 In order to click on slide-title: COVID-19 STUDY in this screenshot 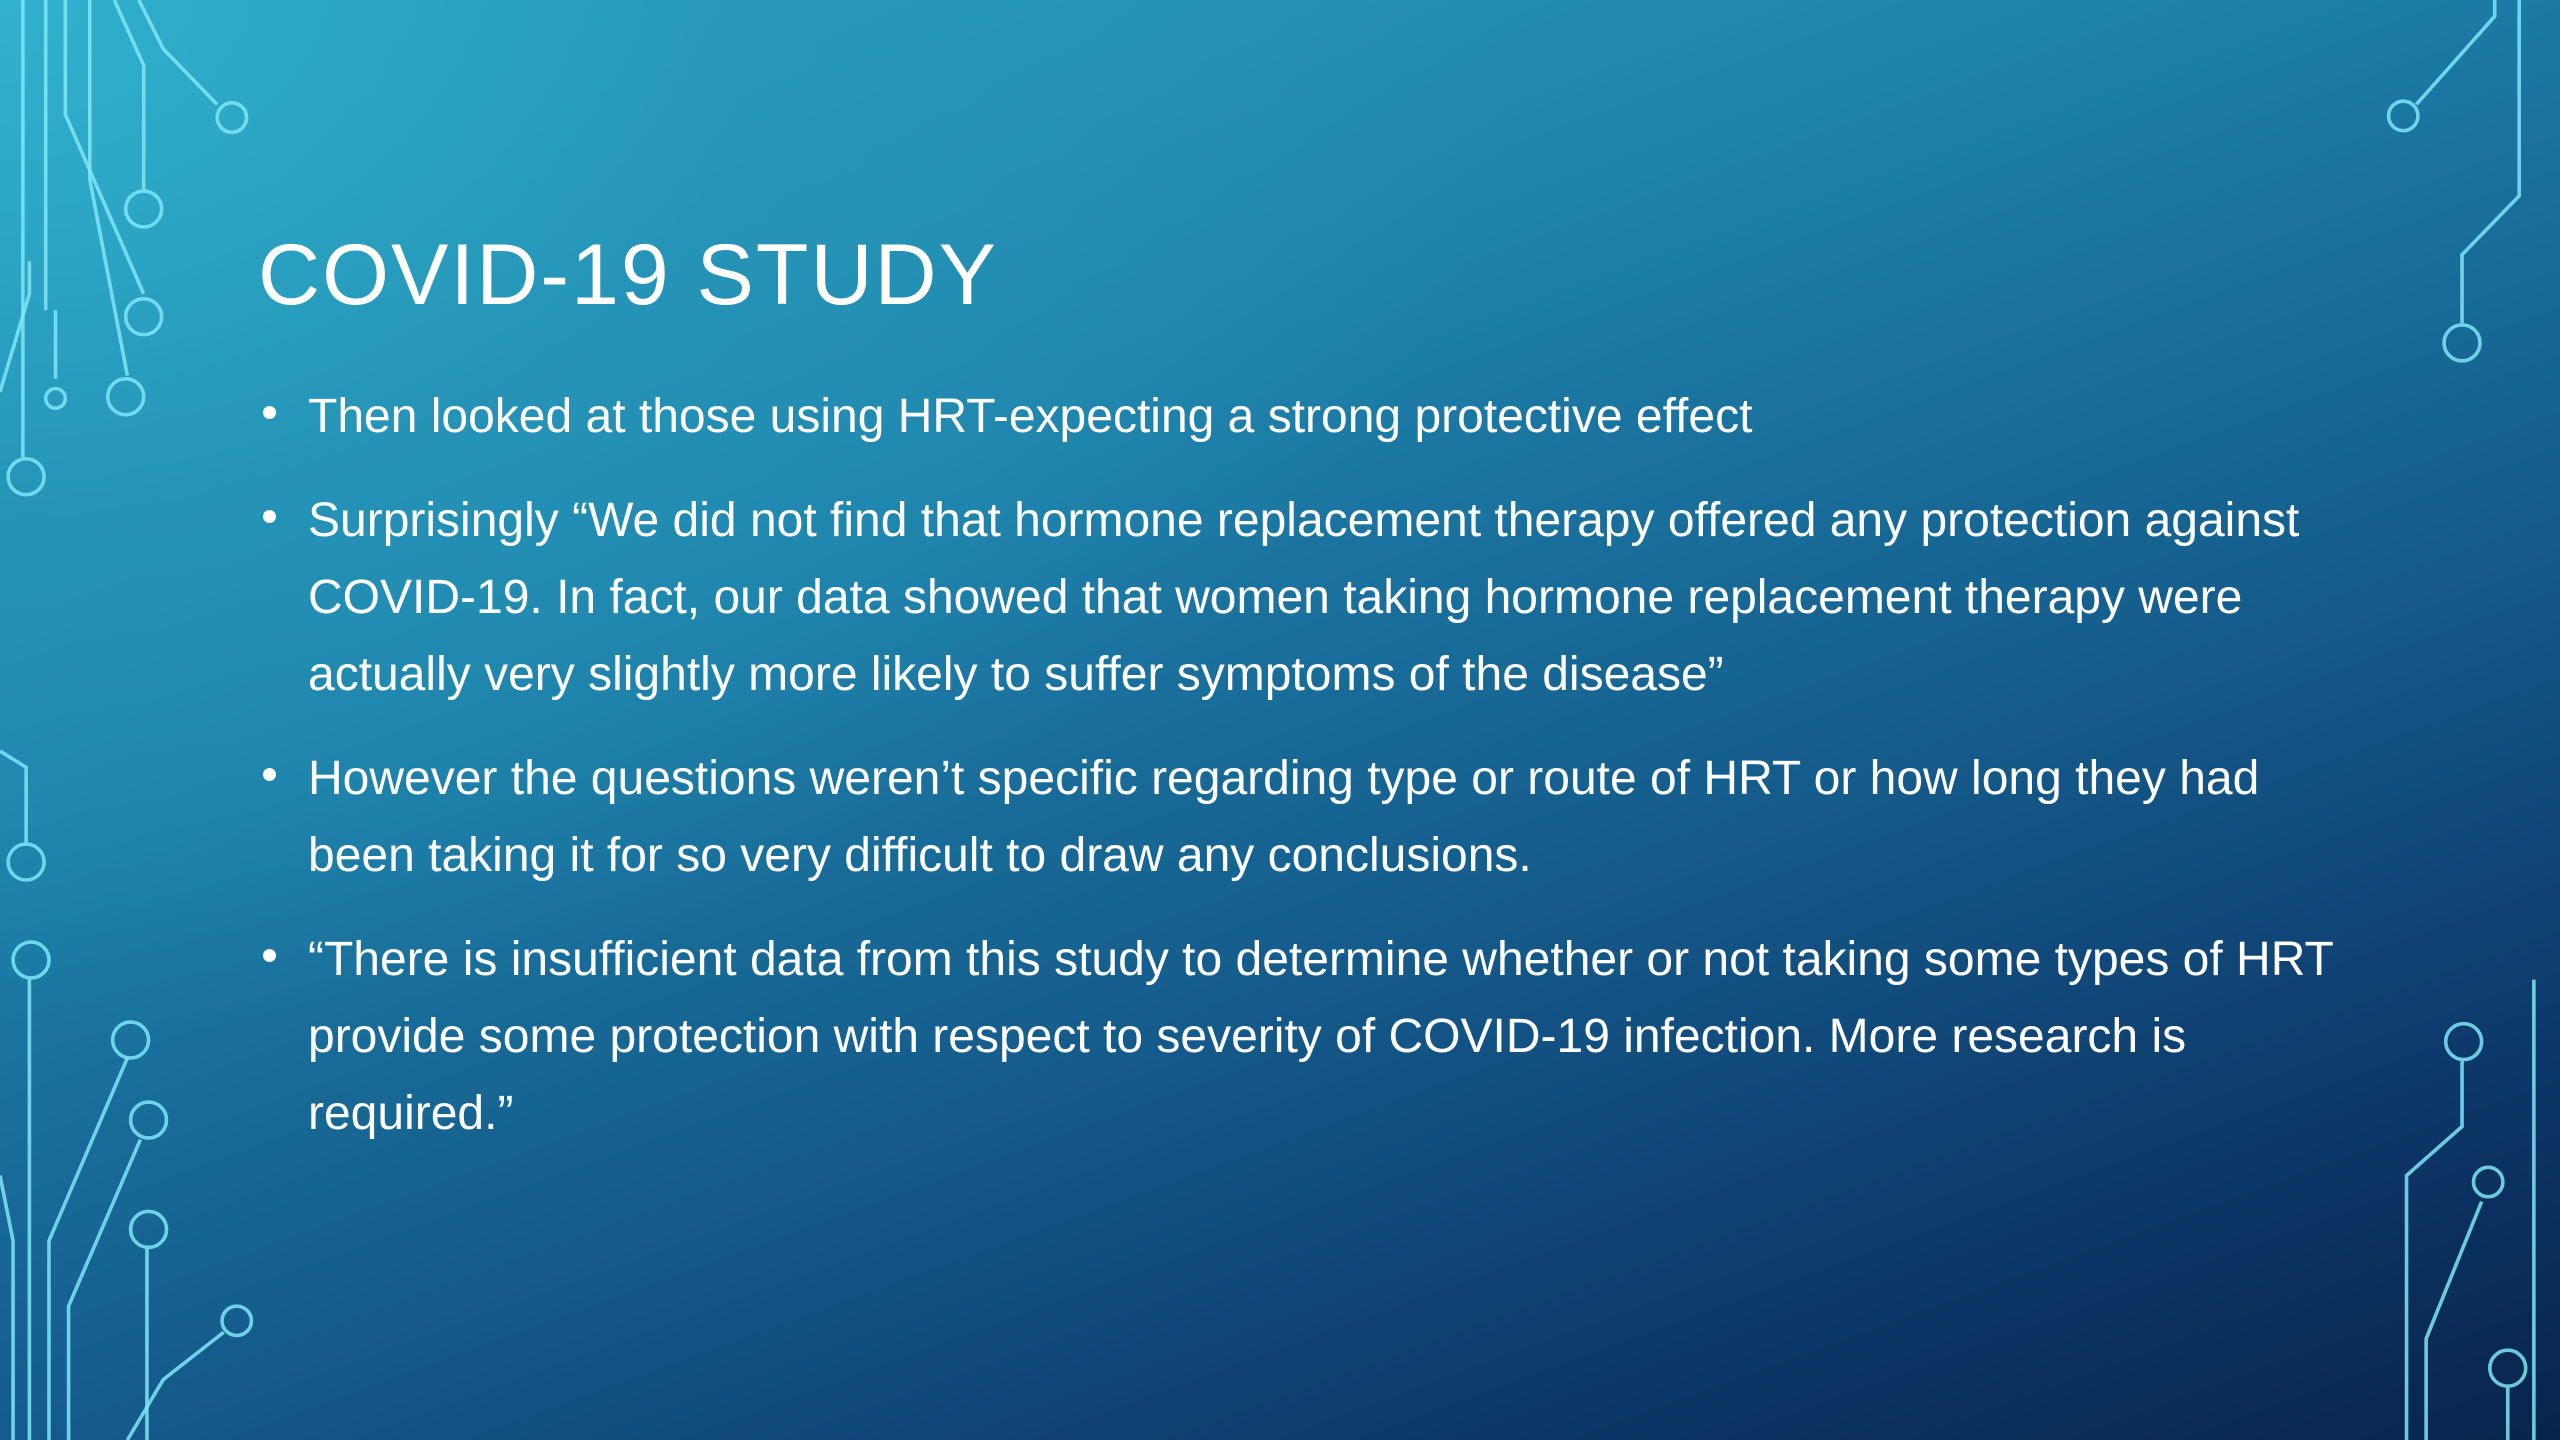, I will do `click(628, 275)`.